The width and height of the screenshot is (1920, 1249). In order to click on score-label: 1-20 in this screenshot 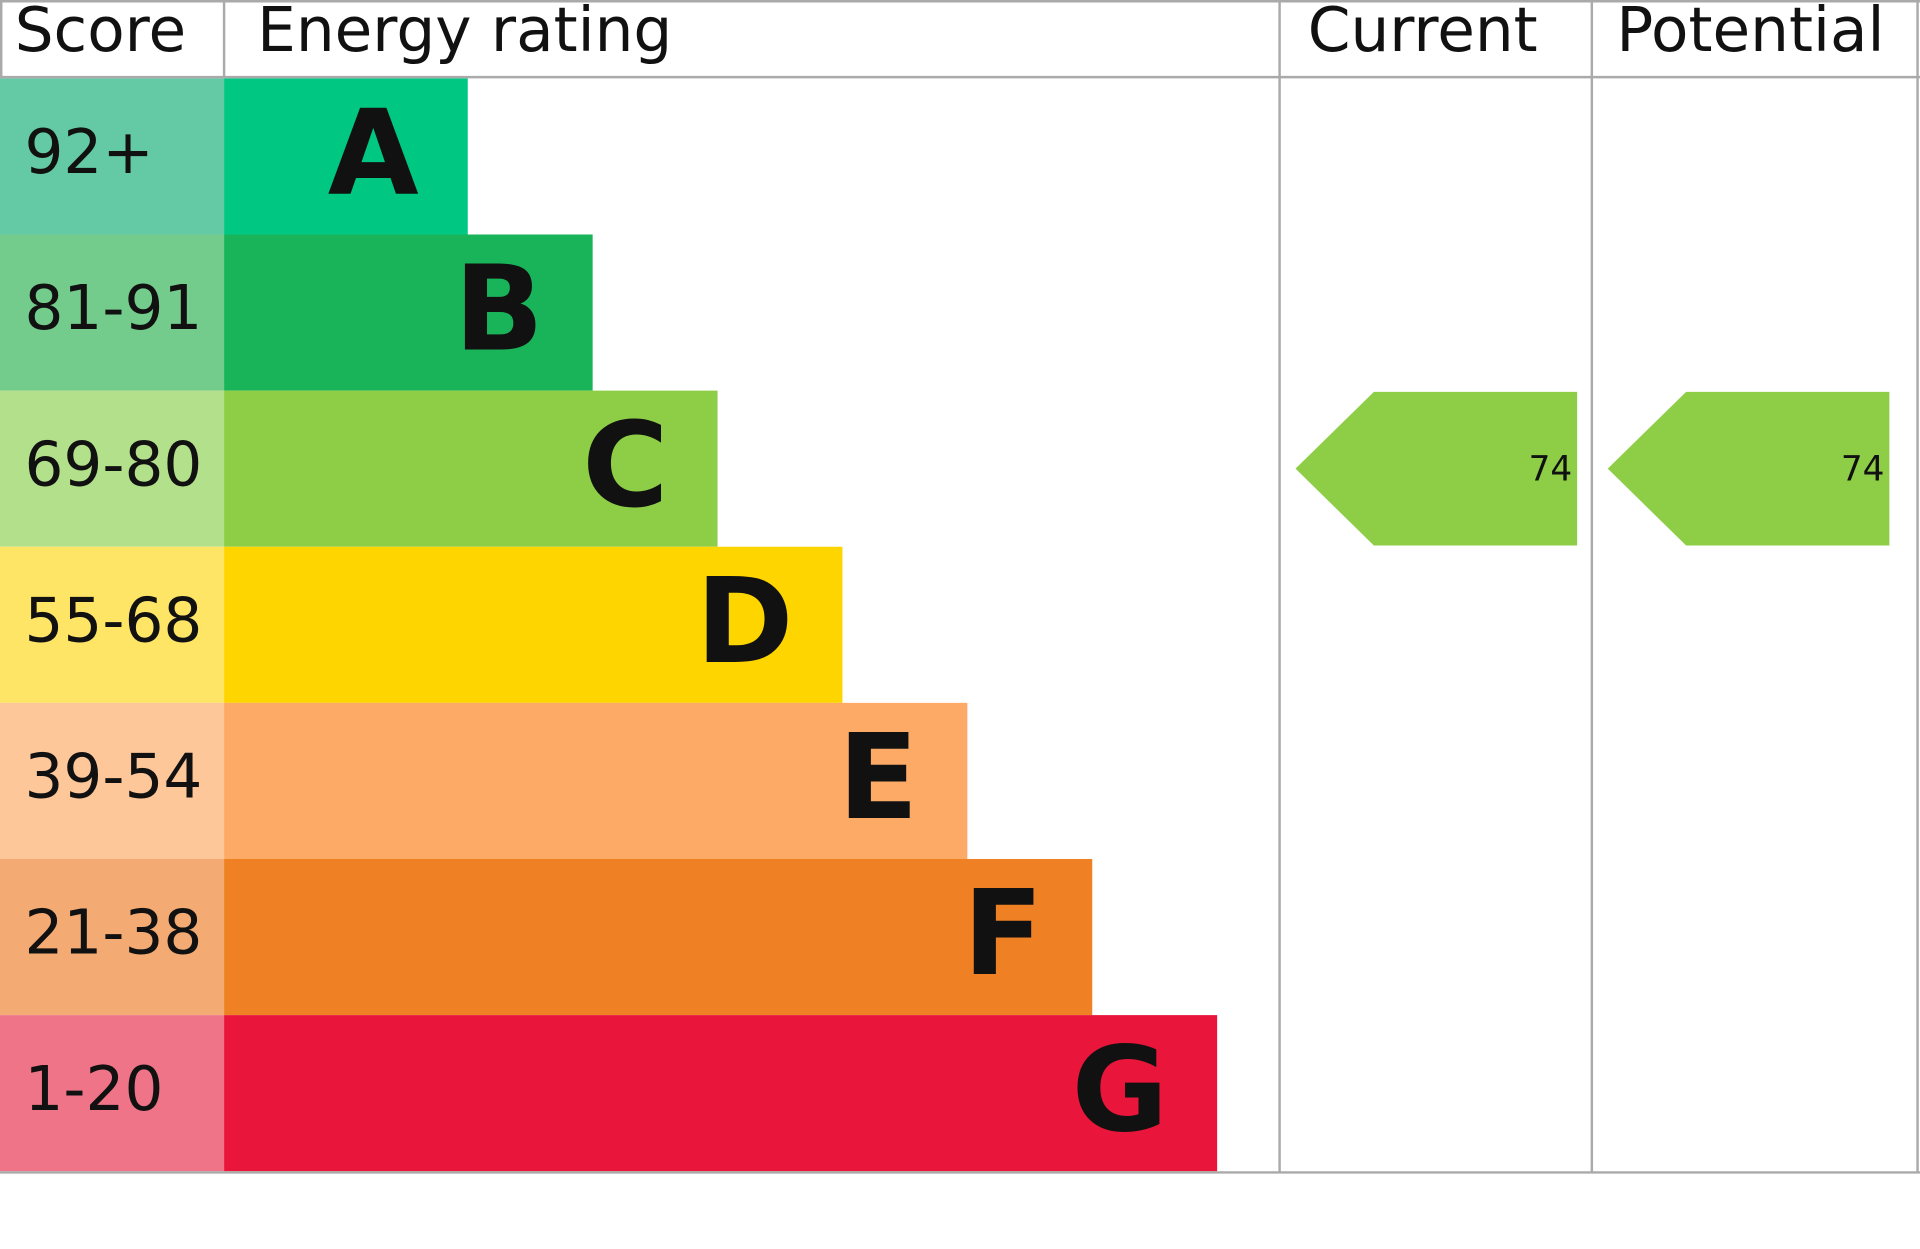, I will do `click(93, 1089)`.